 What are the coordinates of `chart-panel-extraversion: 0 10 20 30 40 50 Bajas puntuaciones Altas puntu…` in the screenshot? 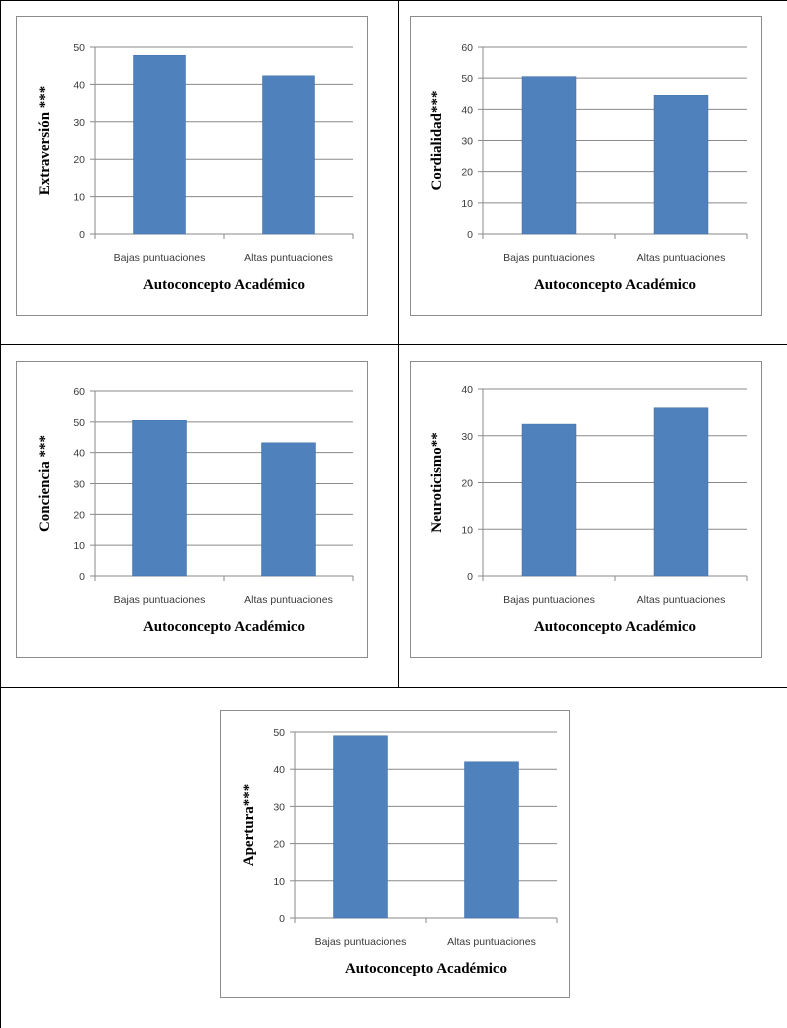 It's located at (192, 166).